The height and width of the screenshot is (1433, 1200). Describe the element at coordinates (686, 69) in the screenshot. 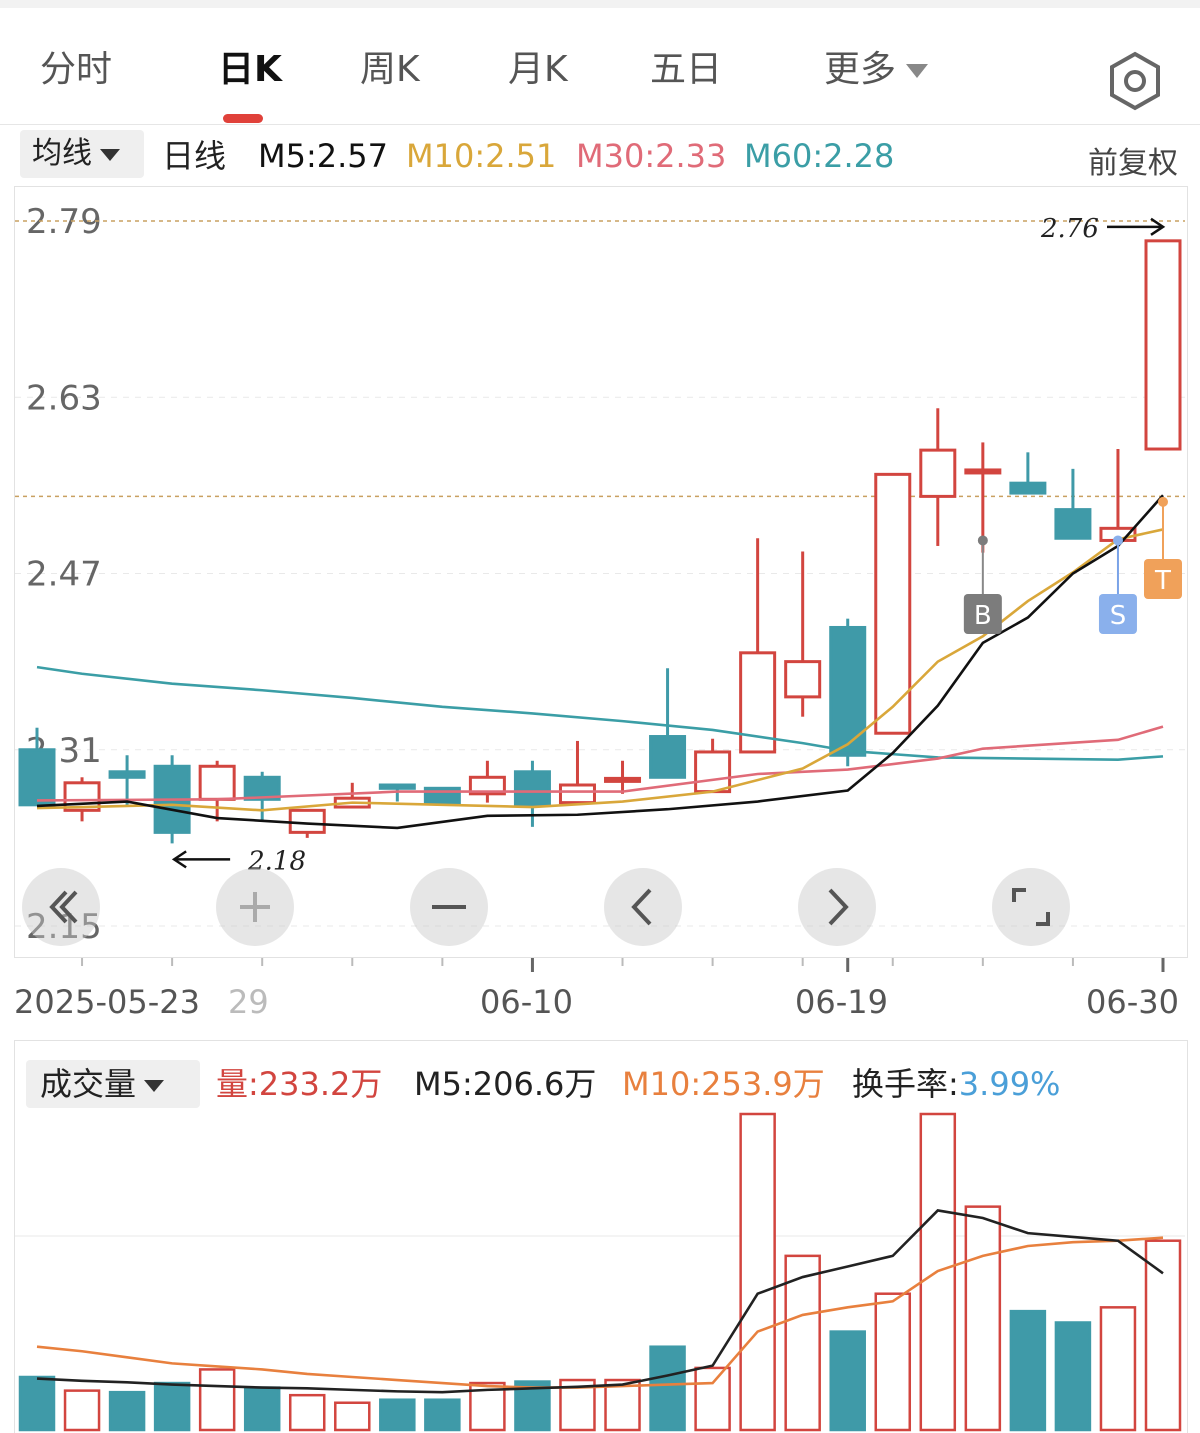

I see `tab-five-day: 五日` at that location.